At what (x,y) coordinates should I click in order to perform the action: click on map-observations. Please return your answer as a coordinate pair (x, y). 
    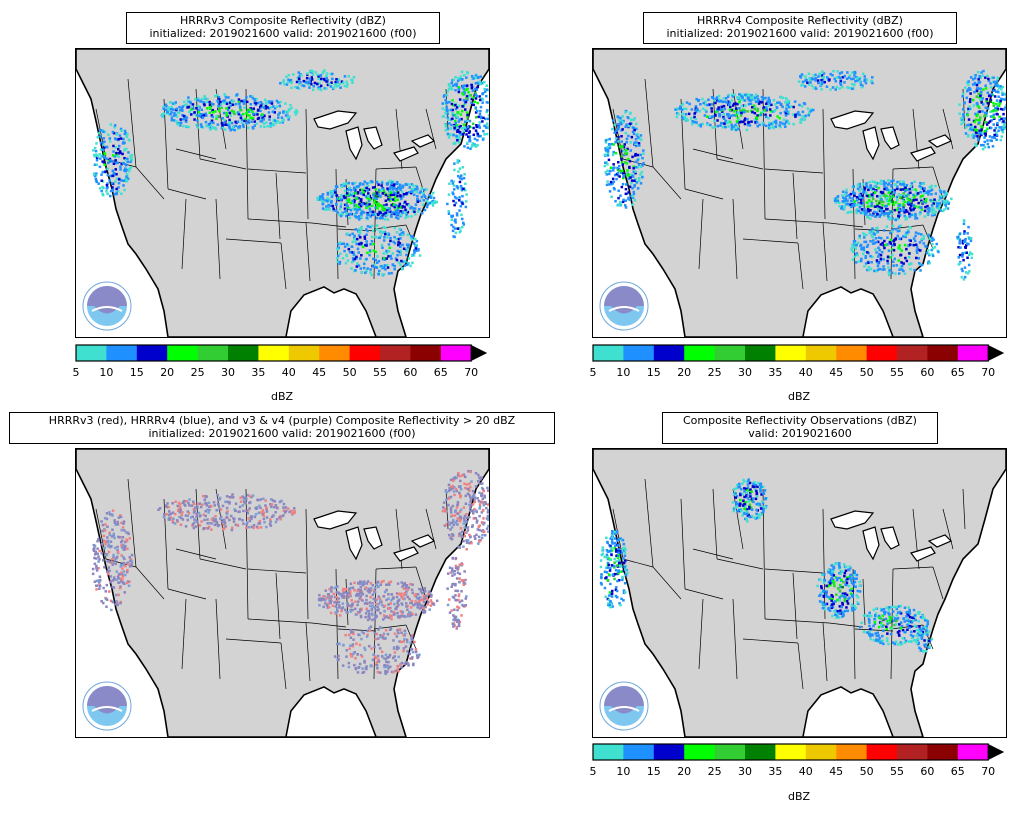
    Looking at the image, I should click on (799, 593).